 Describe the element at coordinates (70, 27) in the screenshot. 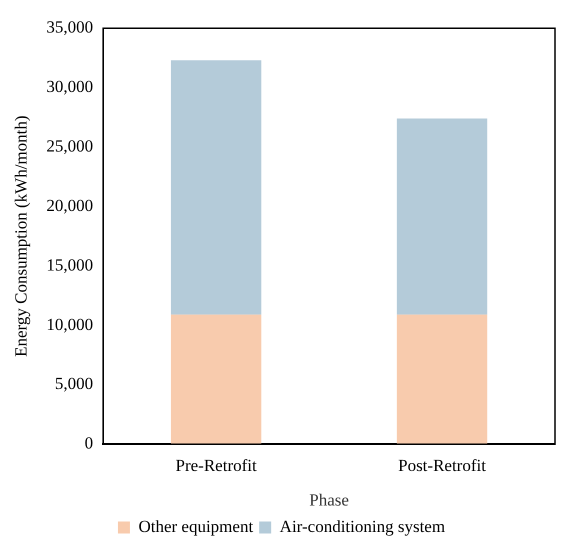

I see `y-tick-label: 35,000` at that location.